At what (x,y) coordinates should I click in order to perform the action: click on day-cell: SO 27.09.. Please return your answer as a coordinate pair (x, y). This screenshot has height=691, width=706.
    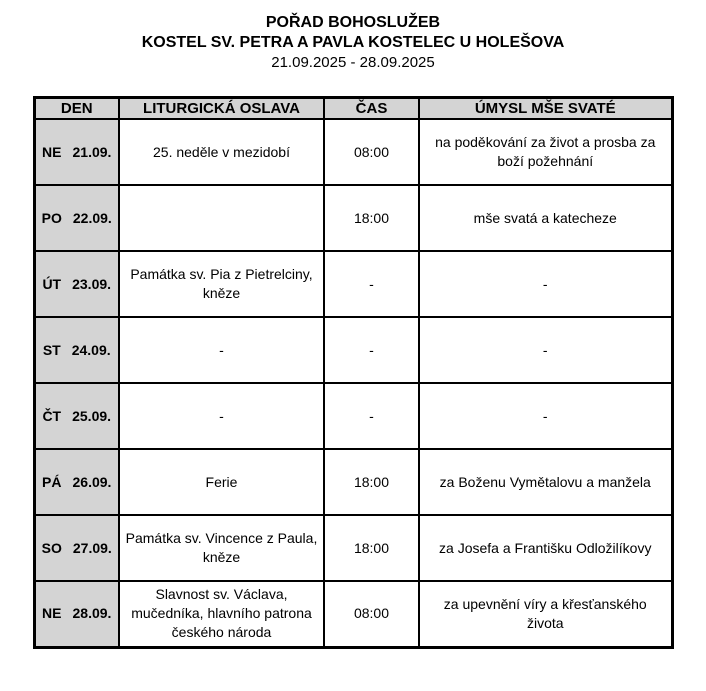
    Looking at the image, I should click on (76, 548).